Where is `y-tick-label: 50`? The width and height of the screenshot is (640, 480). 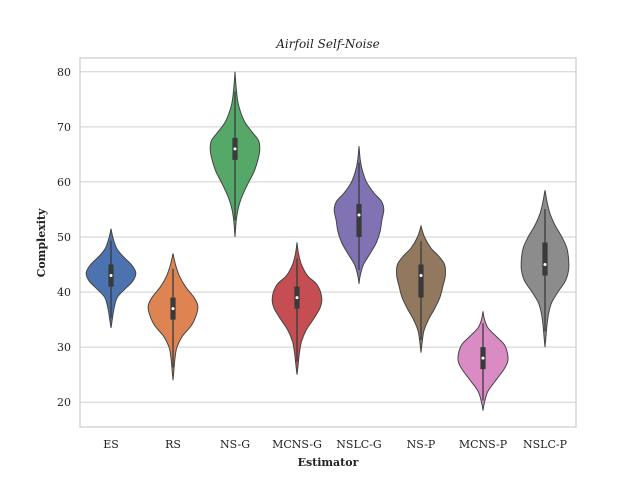
y-tick-label: 50 is located at coordinates (64, 237).